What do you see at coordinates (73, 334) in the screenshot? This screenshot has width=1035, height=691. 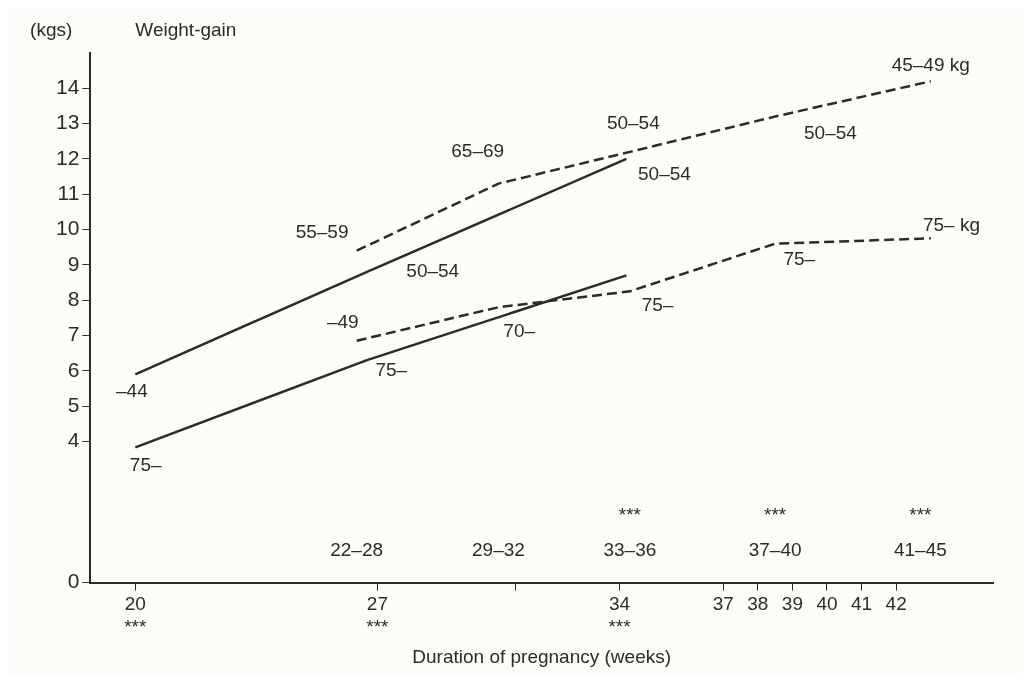 I see `y-tick-label: 7` at bounding box center [73, 334].